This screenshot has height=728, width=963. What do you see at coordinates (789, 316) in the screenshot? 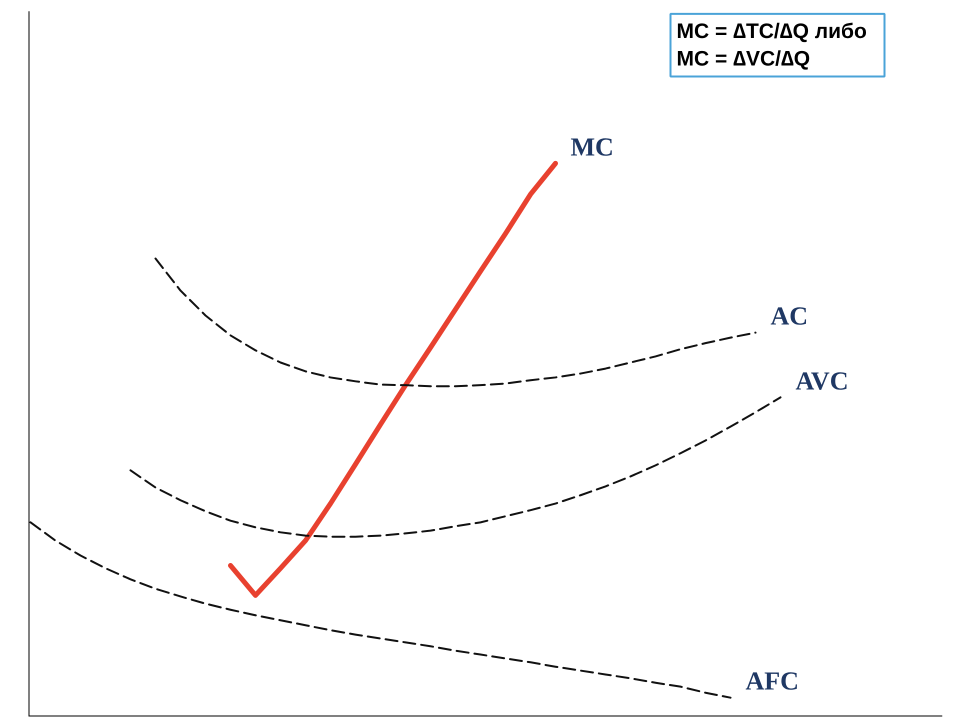
I see `series-label: AC` at bounding box center [789, 316].